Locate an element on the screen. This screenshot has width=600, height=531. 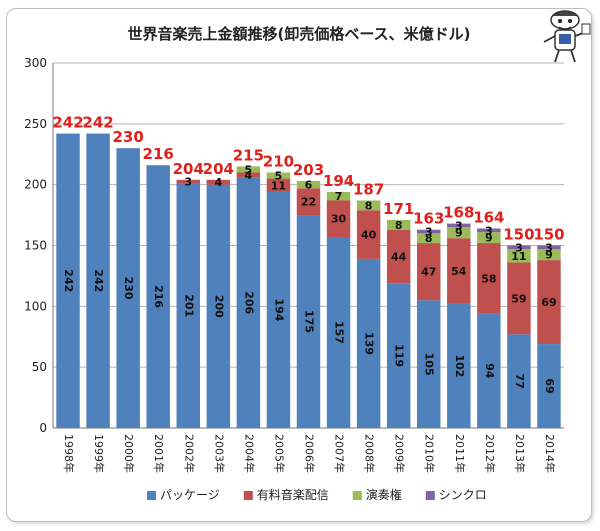
x-tick-label: 2010年 is located at coordinates (430, 453).